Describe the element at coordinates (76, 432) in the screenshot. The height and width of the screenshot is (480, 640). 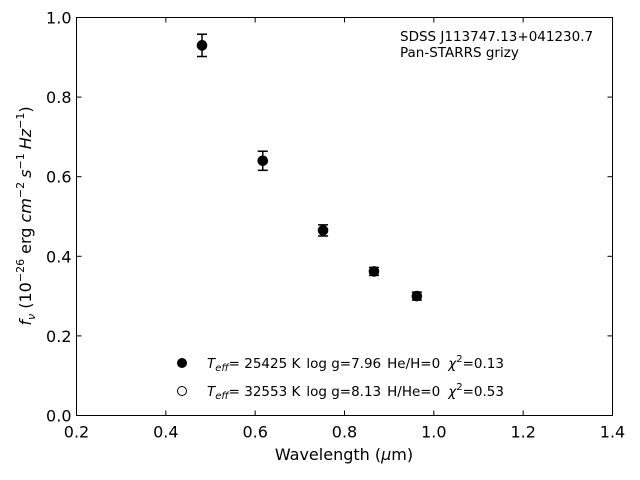
I see `x-tick-label: 0.2` at that location.